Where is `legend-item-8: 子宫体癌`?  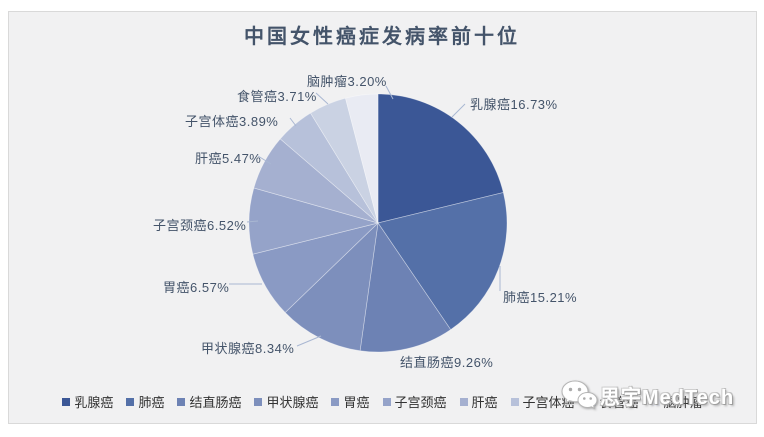 legend-item-8: 子宫体癌 is located at coordinates (542, 401).